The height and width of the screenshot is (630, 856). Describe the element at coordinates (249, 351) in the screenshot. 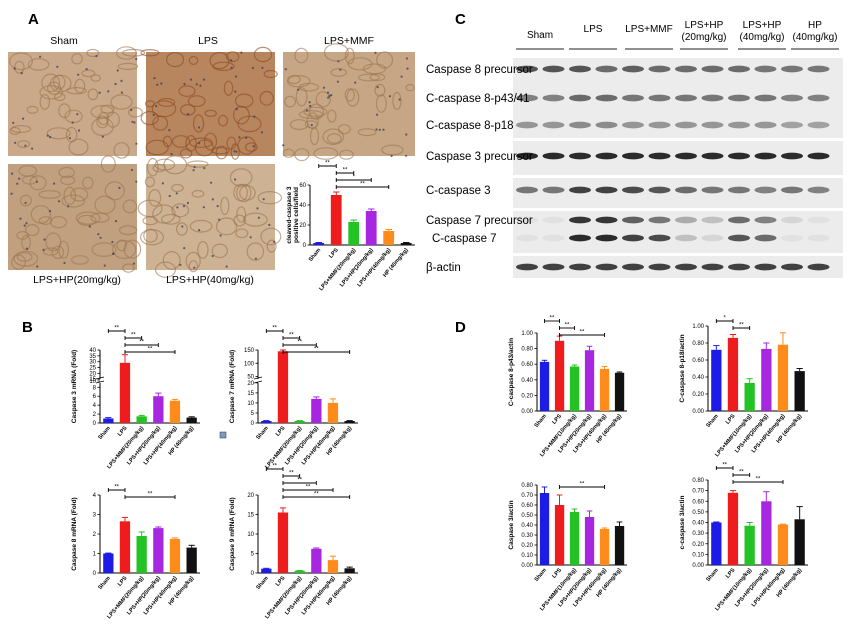

I see `y-tick-label: 150` at that location.